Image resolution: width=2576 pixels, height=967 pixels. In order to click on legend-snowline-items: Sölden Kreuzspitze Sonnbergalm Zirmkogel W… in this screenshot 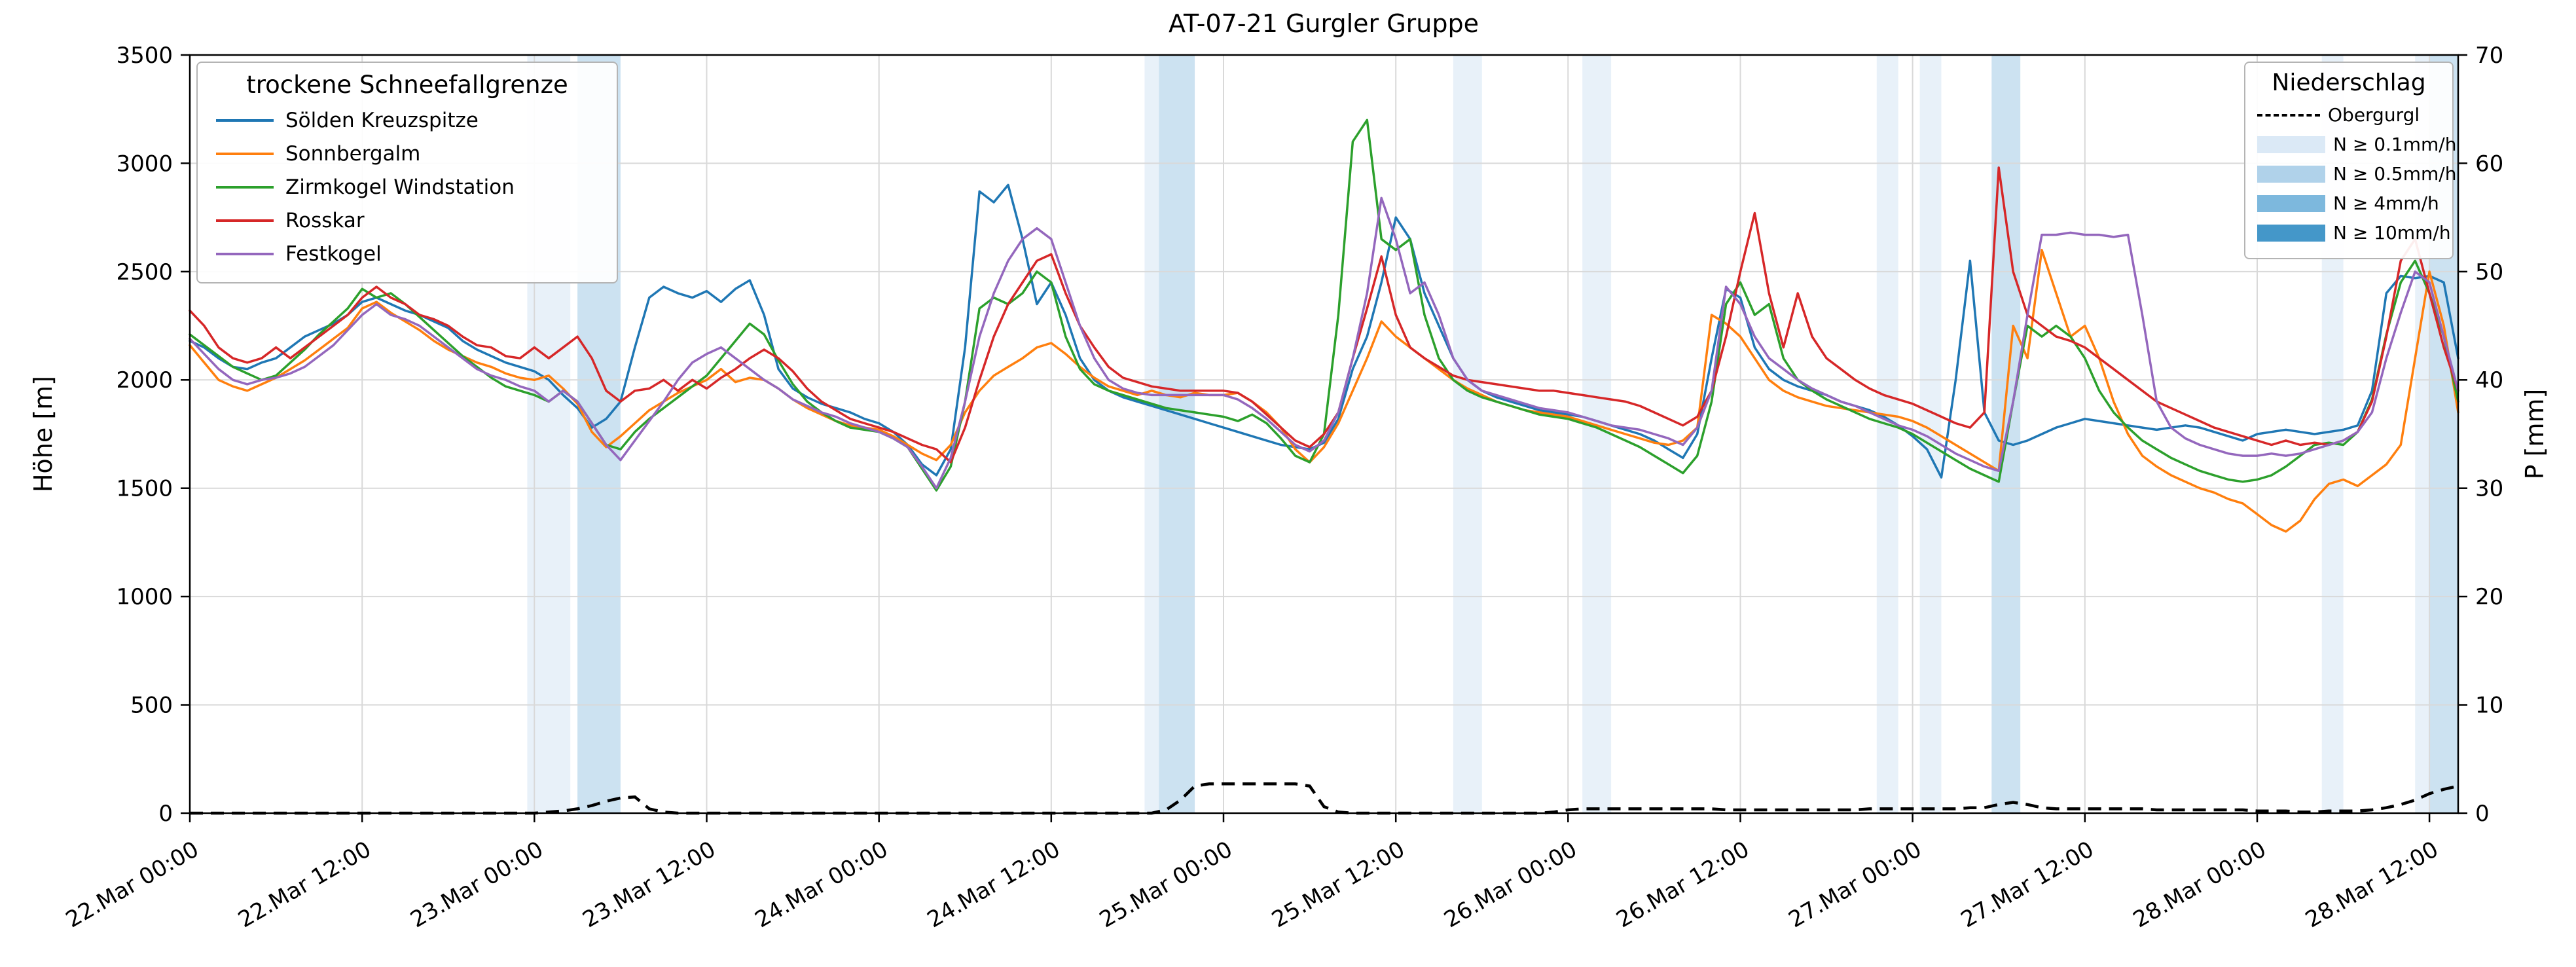, I will do `click(407, 187)`.